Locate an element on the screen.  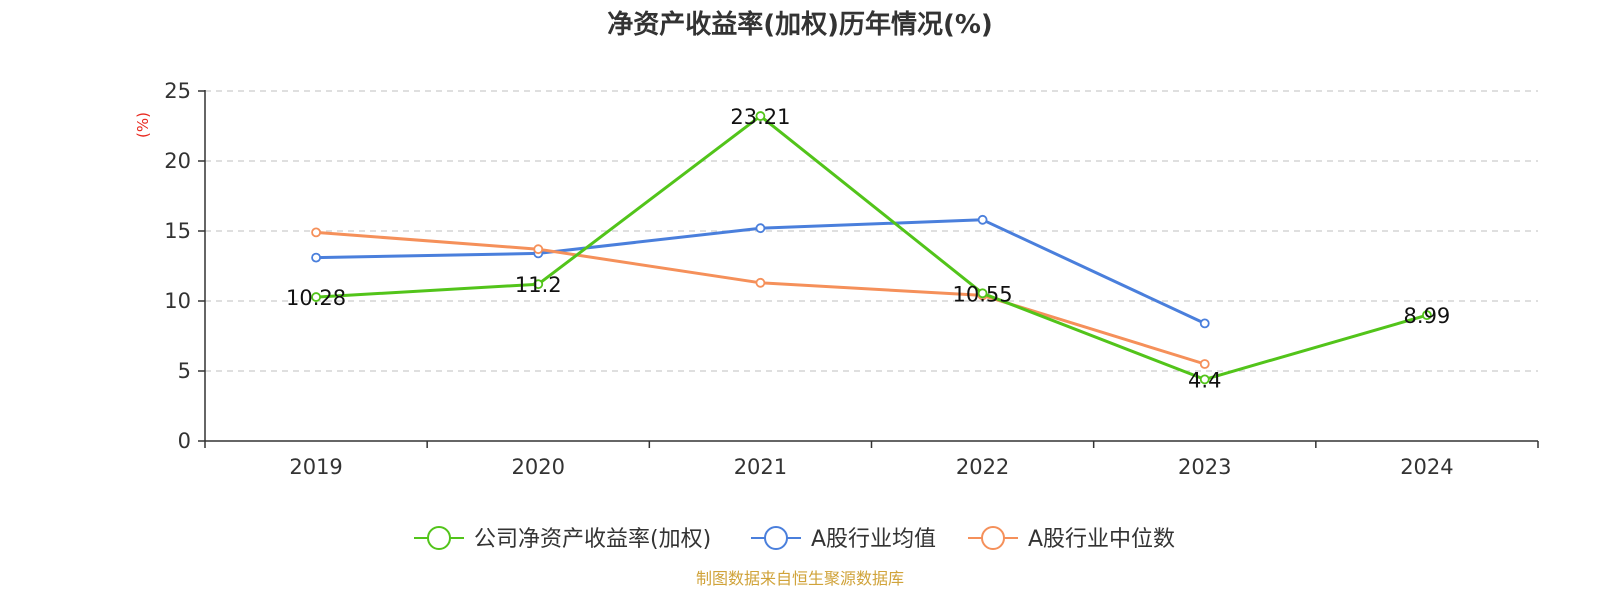
legend-item-0: 公司净资产收益率(加权) is located at coordinates (562, 539).